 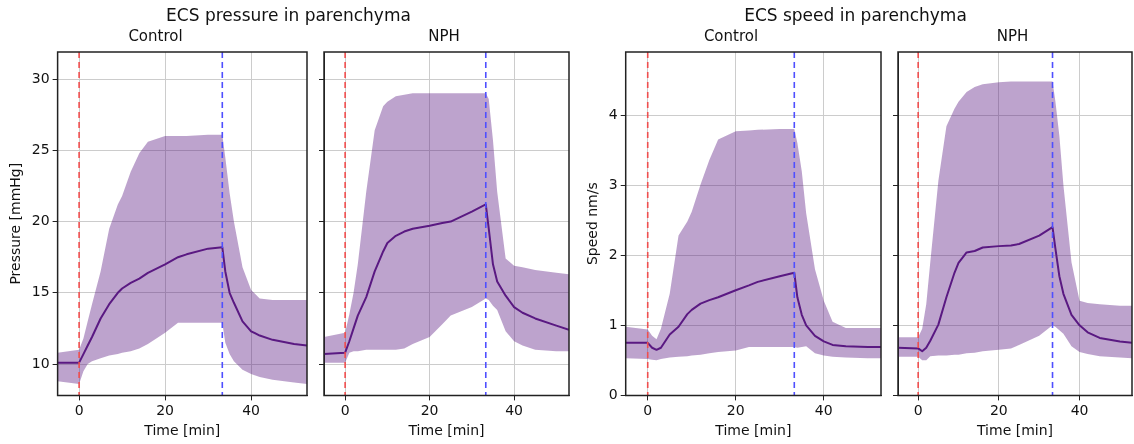 What do you see at coordinates (288, 15) in the screenshot?
I see `chart-title: ECS pressure in parenchyma` at bounding box center [288, 15].